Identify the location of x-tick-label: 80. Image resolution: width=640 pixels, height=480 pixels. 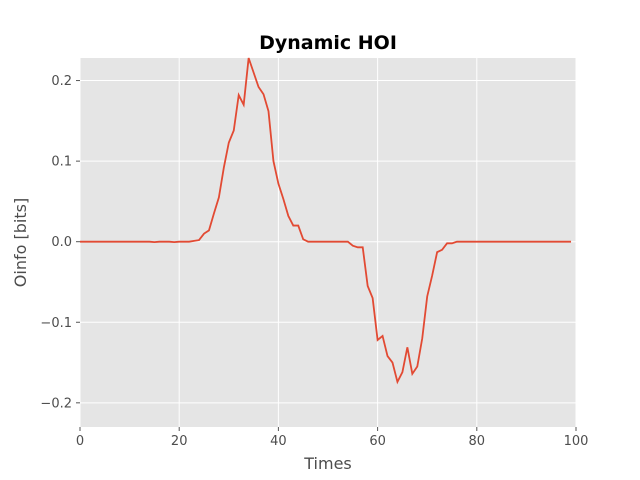
(477, 441).